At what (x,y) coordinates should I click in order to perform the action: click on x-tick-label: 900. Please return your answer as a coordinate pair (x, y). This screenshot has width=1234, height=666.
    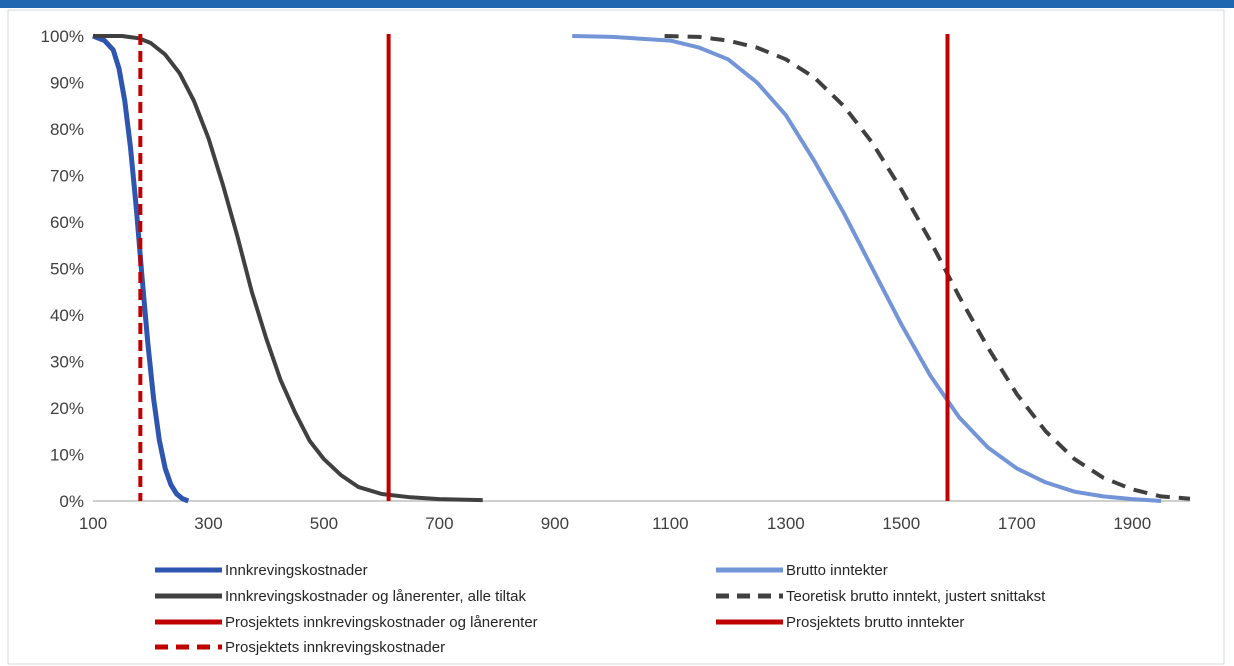
    Looking at the image, I should click on (555, 523).